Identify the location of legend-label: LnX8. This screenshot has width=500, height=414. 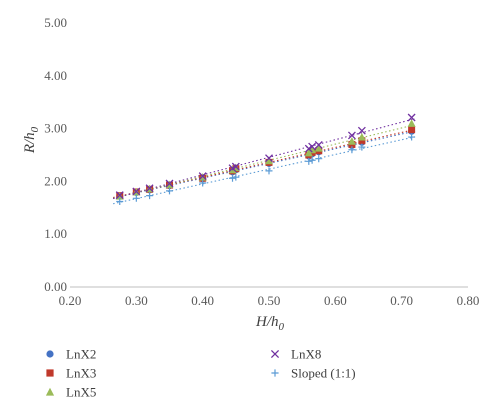
(306, 354).